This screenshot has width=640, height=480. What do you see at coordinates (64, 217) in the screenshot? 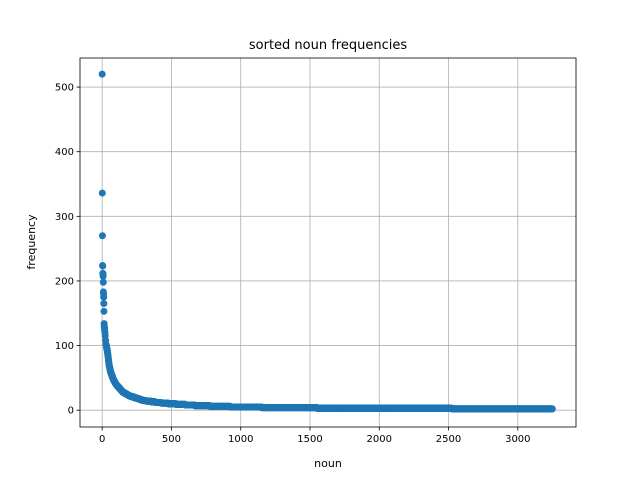
I see `y-tick-label: 300` at bounding box center [64, 217].